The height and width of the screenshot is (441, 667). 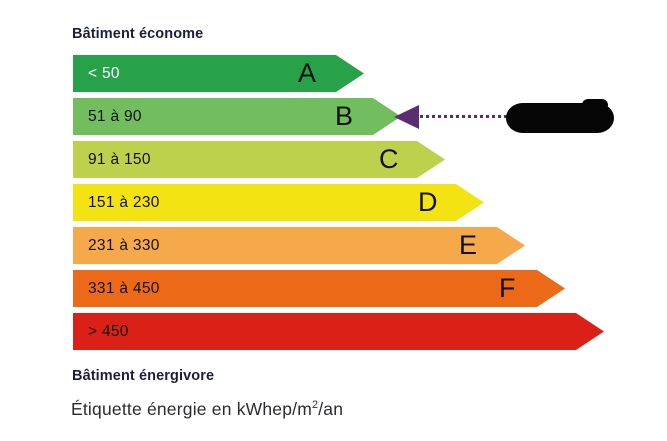 I want to click on bar-range-label: 231 à 330, so click(x=124, y=245).